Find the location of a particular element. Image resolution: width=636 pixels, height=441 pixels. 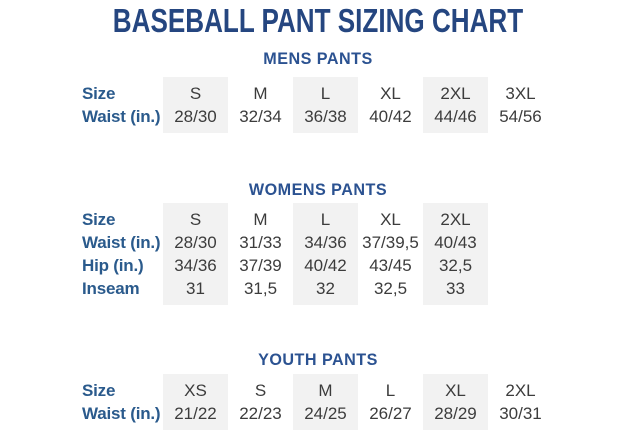

column-header-cell: XS is located at coordinates (195, 388).